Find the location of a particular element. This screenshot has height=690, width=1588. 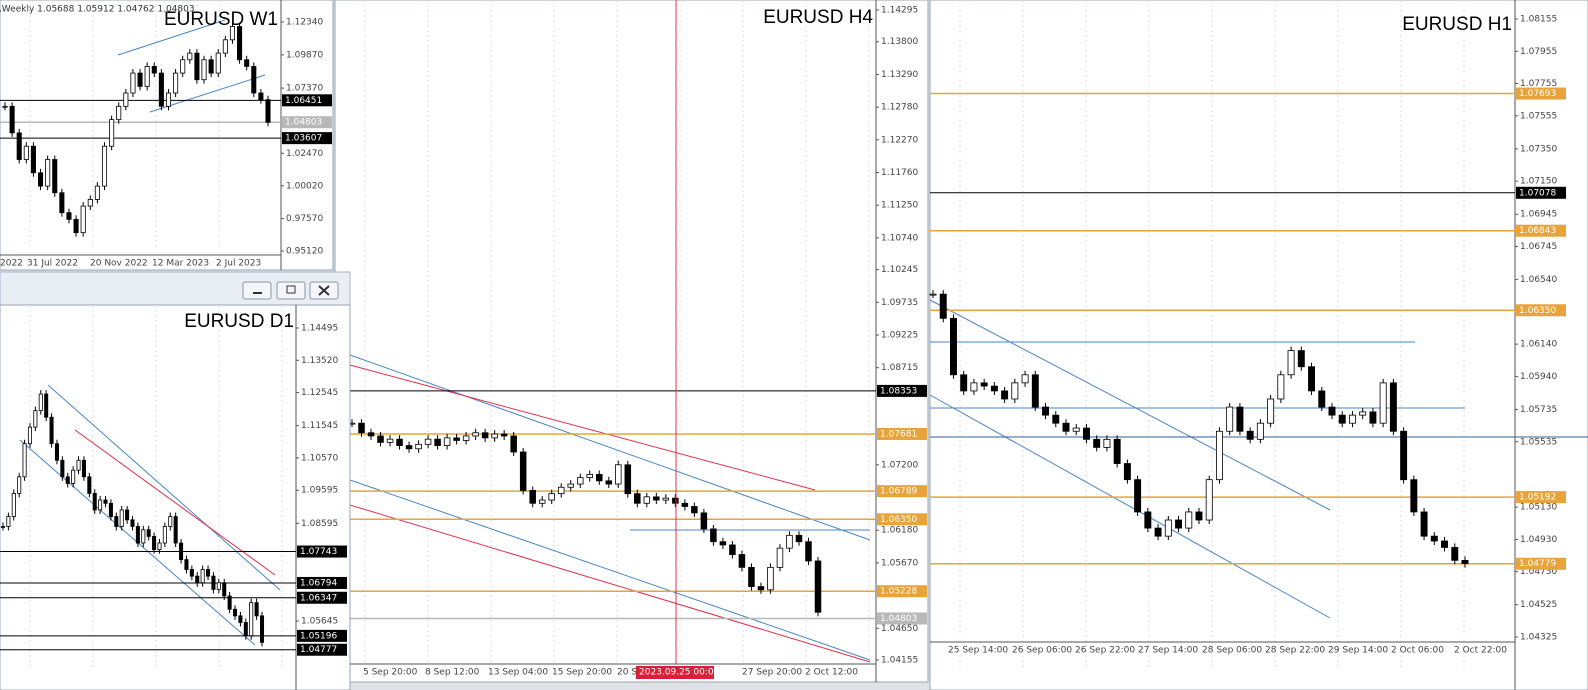

price-label: 0.95120 is located at coordinates (304, 252).